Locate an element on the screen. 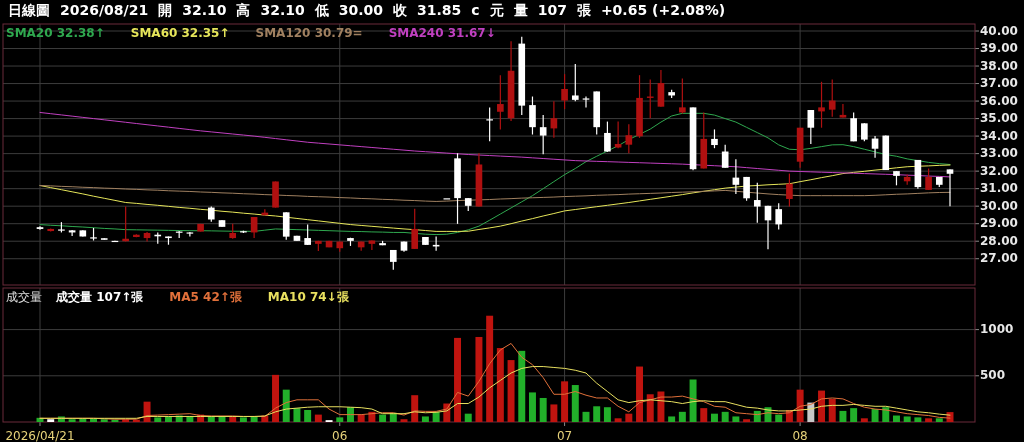  ytick: 34.00 is located at coordinates (999, 135).